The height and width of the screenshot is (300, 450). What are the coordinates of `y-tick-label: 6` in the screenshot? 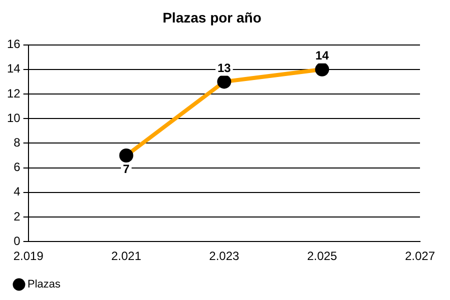 It's located at (17, 167).